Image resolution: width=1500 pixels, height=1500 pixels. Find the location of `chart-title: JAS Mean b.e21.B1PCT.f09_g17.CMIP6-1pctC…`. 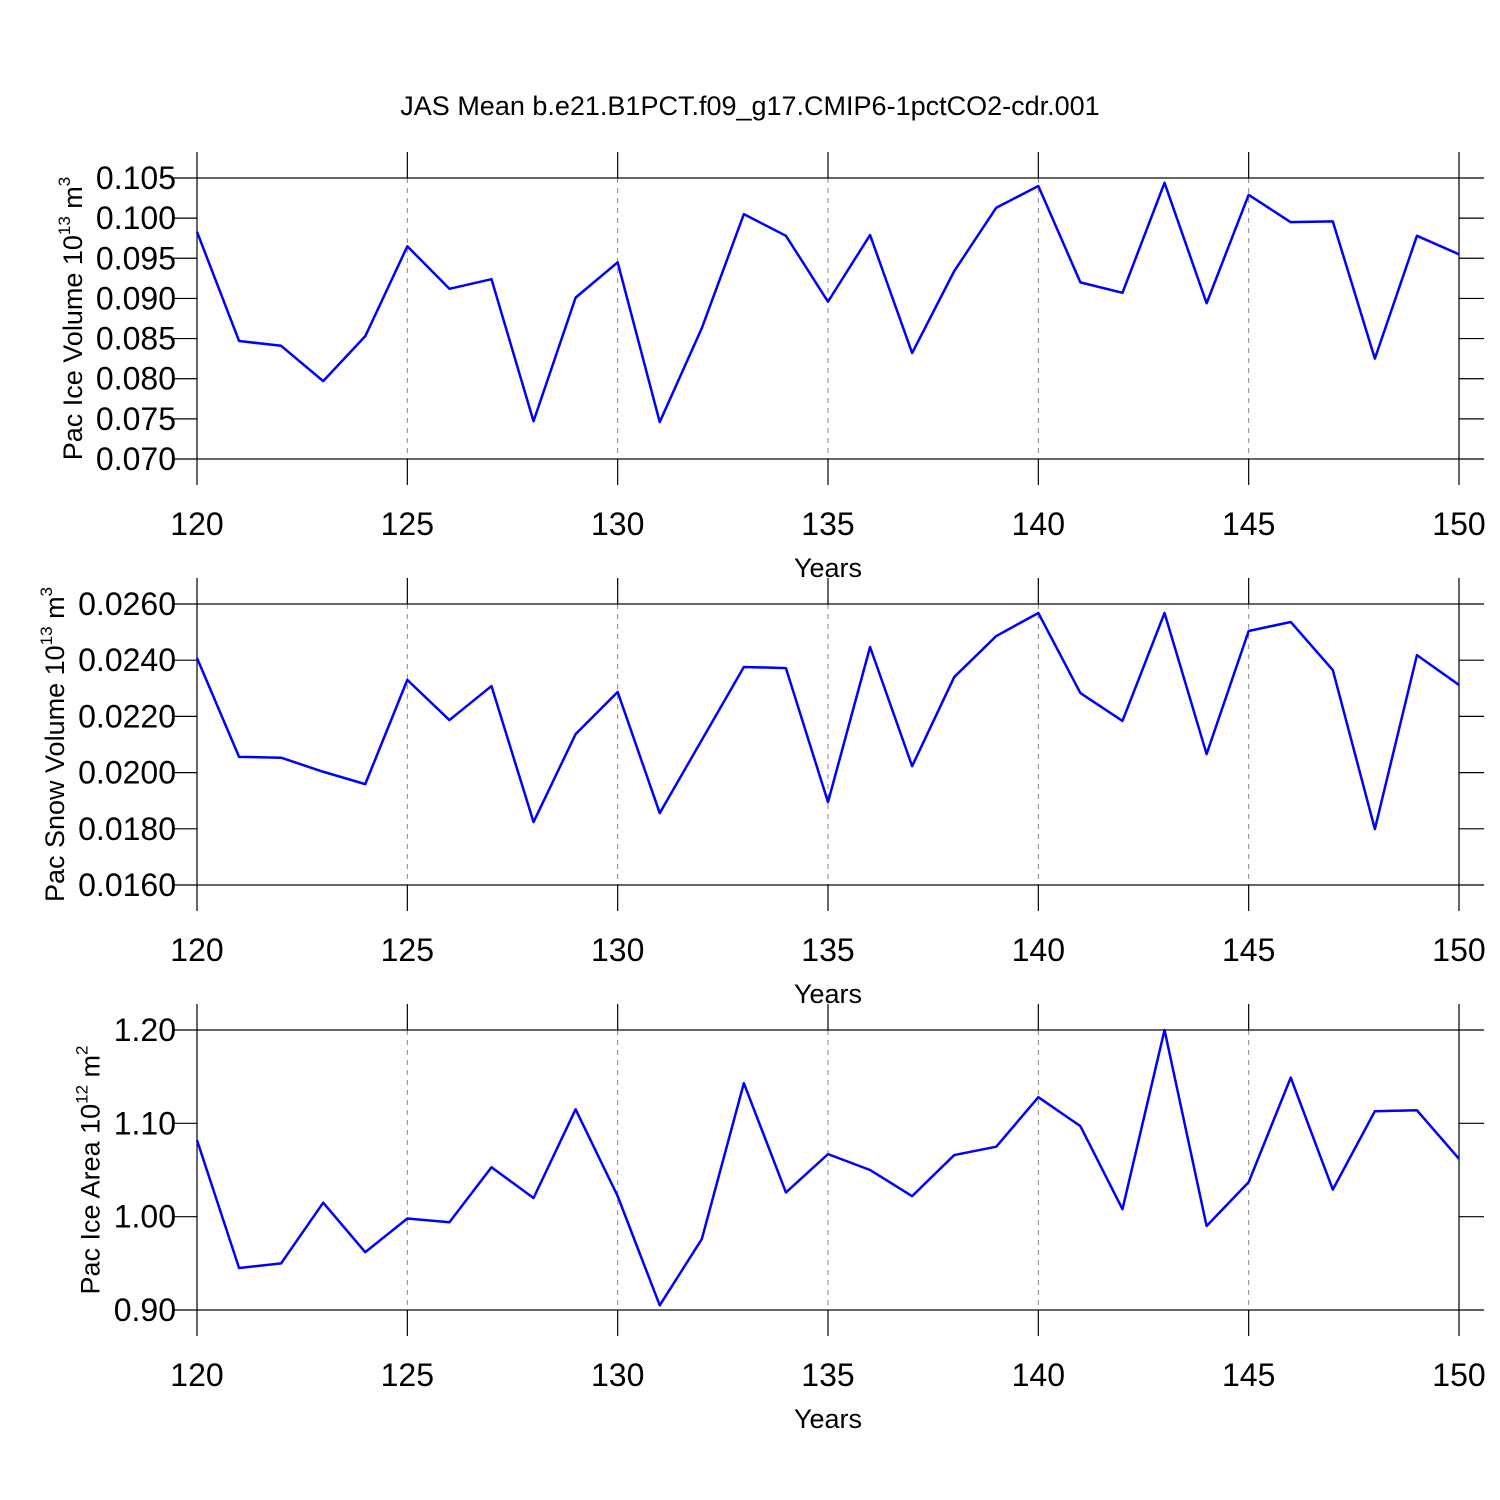

chart-title: JAS Mean b.e21.B1PCT.f09_g17.CMIP6-1pctC… is located at coordinates (749, 106).